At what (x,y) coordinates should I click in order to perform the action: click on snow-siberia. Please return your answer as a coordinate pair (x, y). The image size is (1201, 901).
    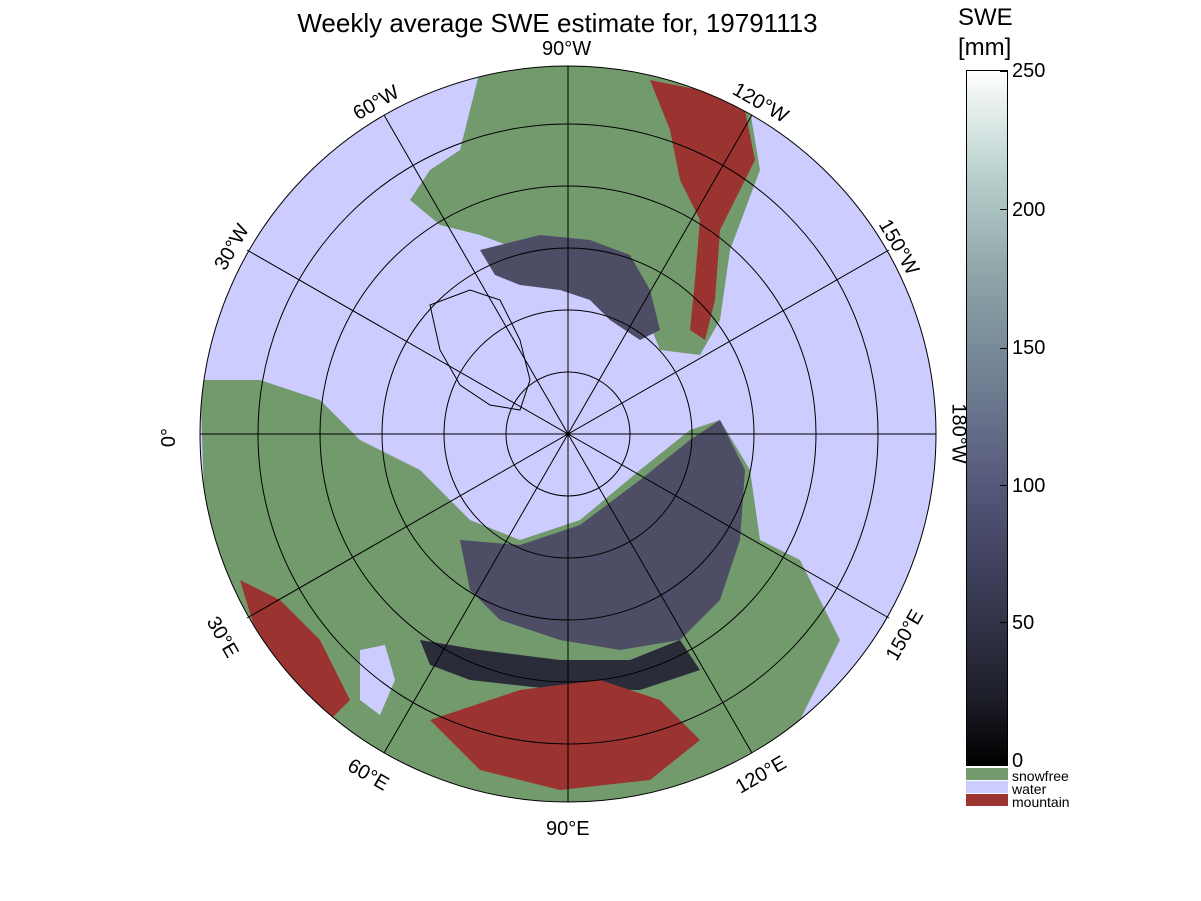
    Looking at the image, I should click on (602, 535).